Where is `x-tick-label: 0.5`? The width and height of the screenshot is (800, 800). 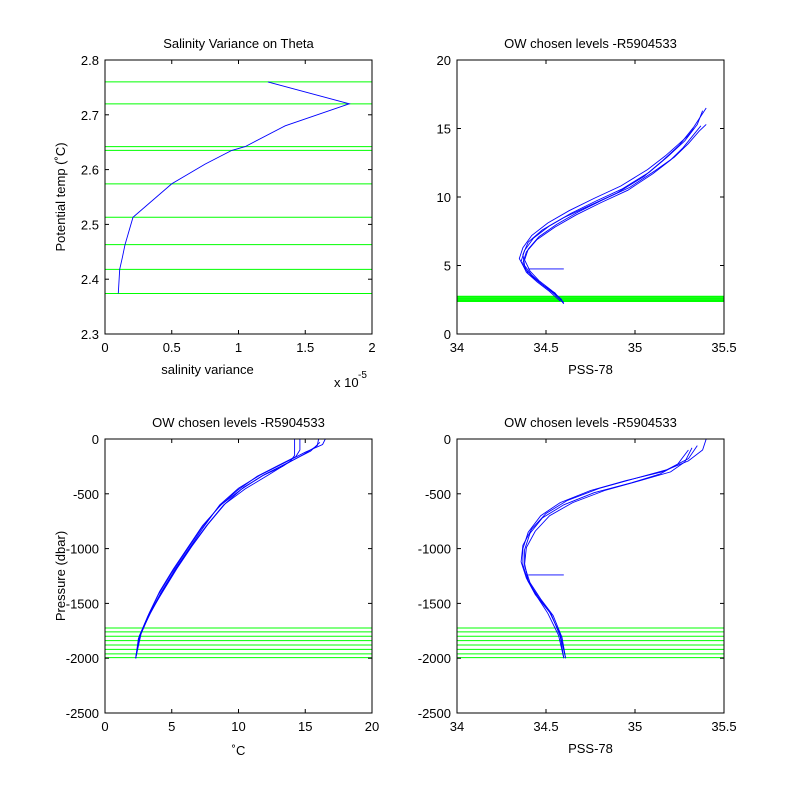 x-tick-label: 0.5 is located at coordinates (172, 347).